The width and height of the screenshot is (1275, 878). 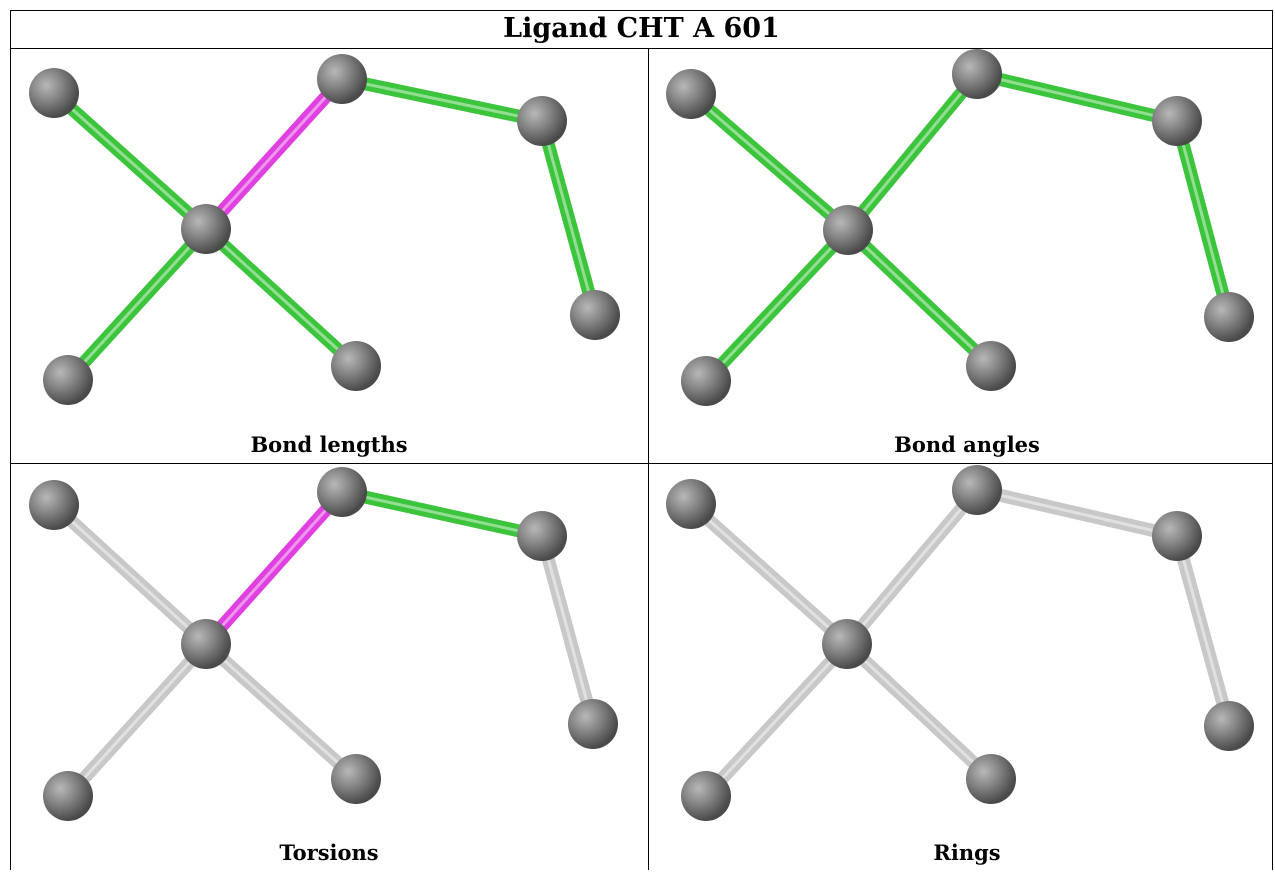 What do you see at coordinates (329, 444) in the screenshot?
I see `panel-caption: Bond lengths` at bounding box center [329, 444].